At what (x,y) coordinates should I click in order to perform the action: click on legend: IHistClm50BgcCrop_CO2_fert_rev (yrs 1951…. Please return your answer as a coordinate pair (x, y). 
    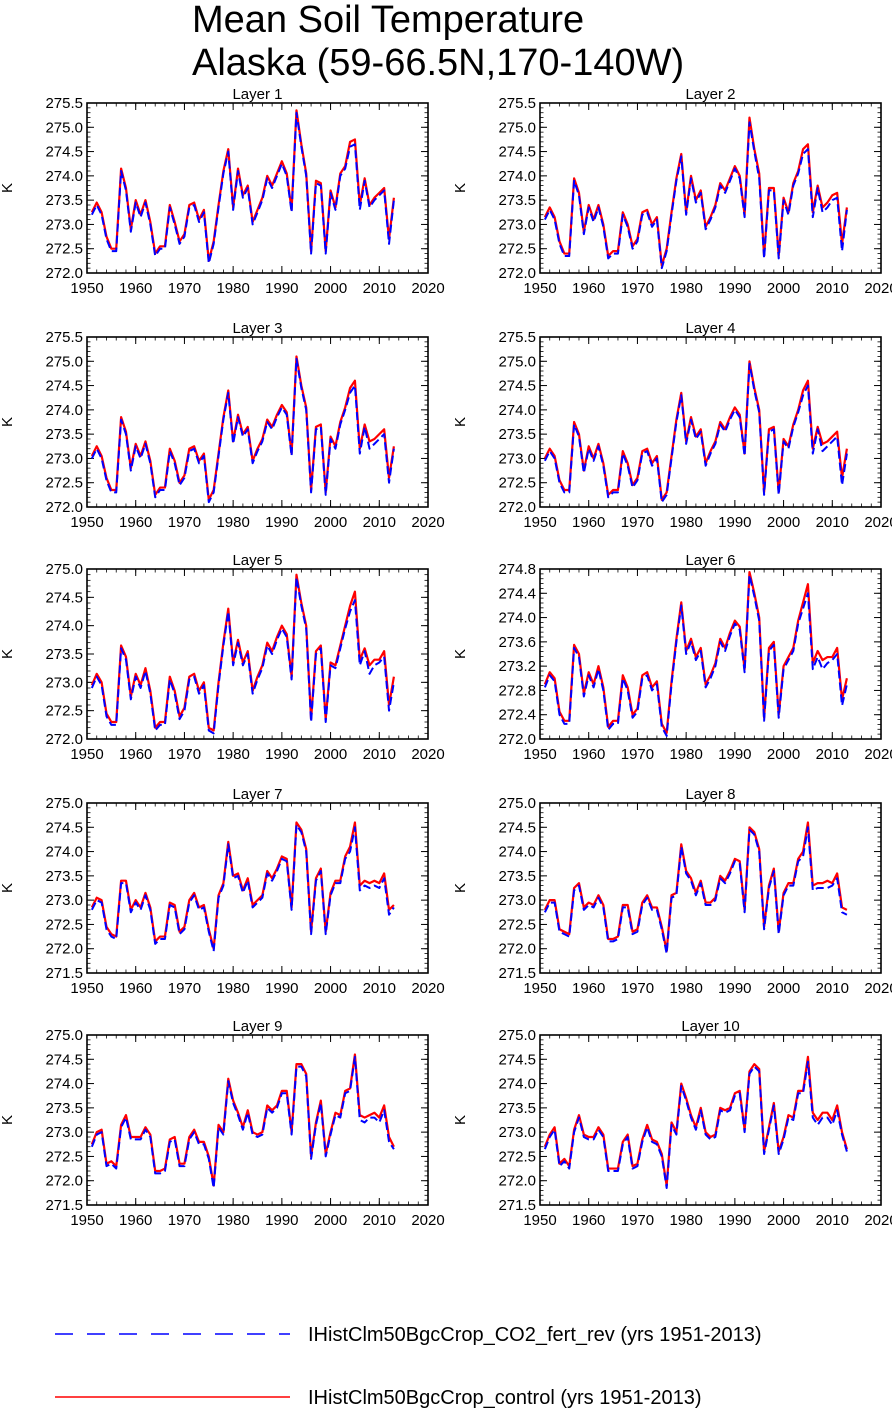
    Looking at the image, I should click on (408, 1366).